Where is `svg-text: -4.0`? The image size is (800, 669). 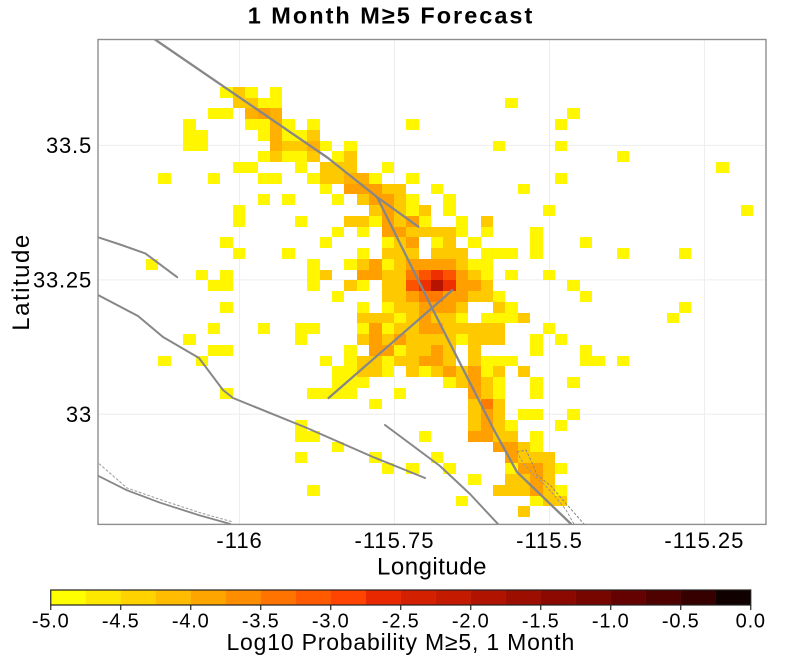 svg-text: -4.0 is located at coordinates (191, 622).